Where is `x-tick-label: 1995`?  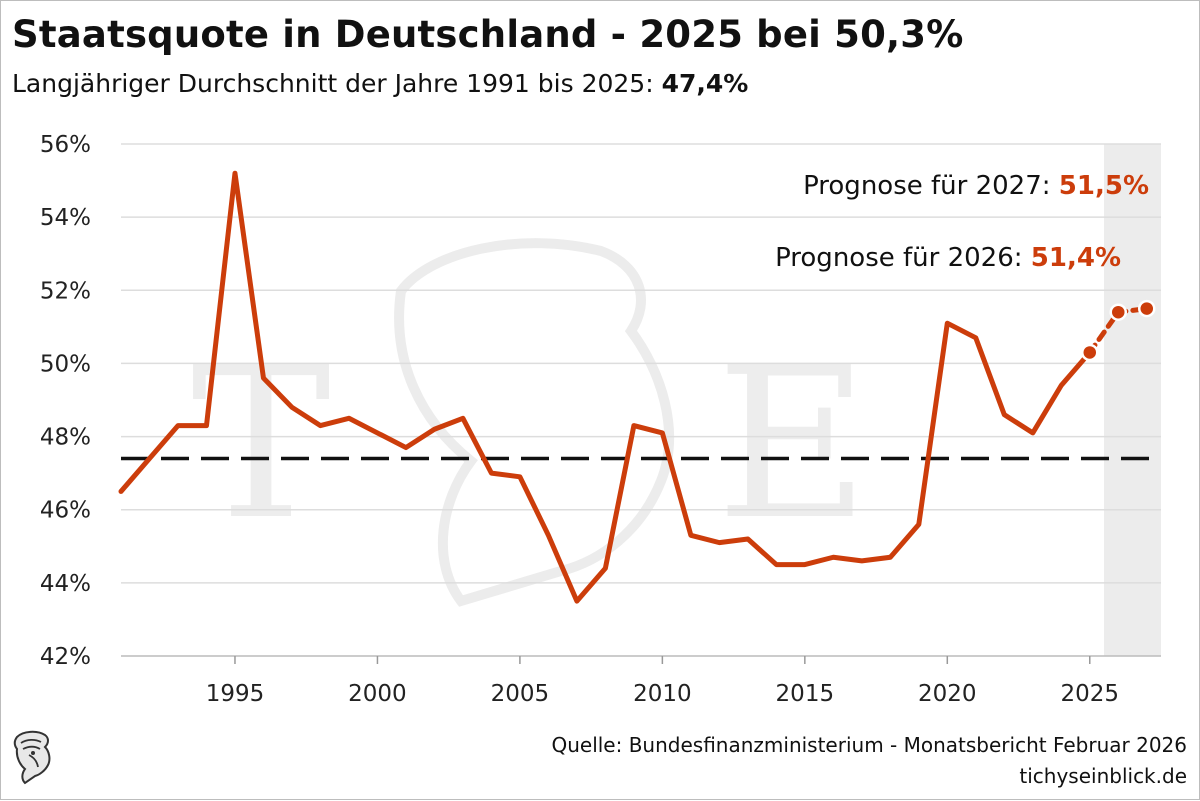 x-tick-label: 1995 is located at coordinates (235, 694).